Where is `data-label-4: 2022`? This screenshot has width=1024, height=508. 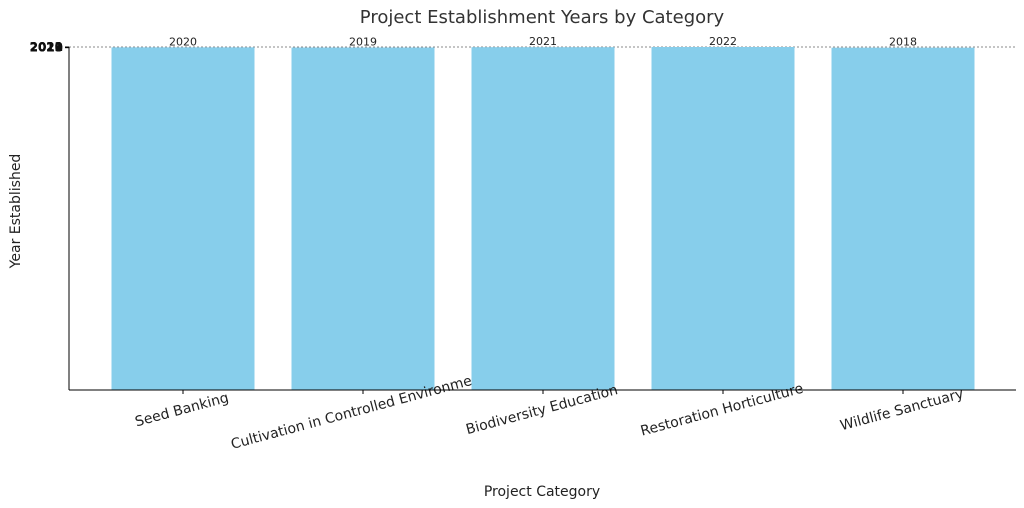 data-label-4: 2022 is located at coordinates (723, 41).